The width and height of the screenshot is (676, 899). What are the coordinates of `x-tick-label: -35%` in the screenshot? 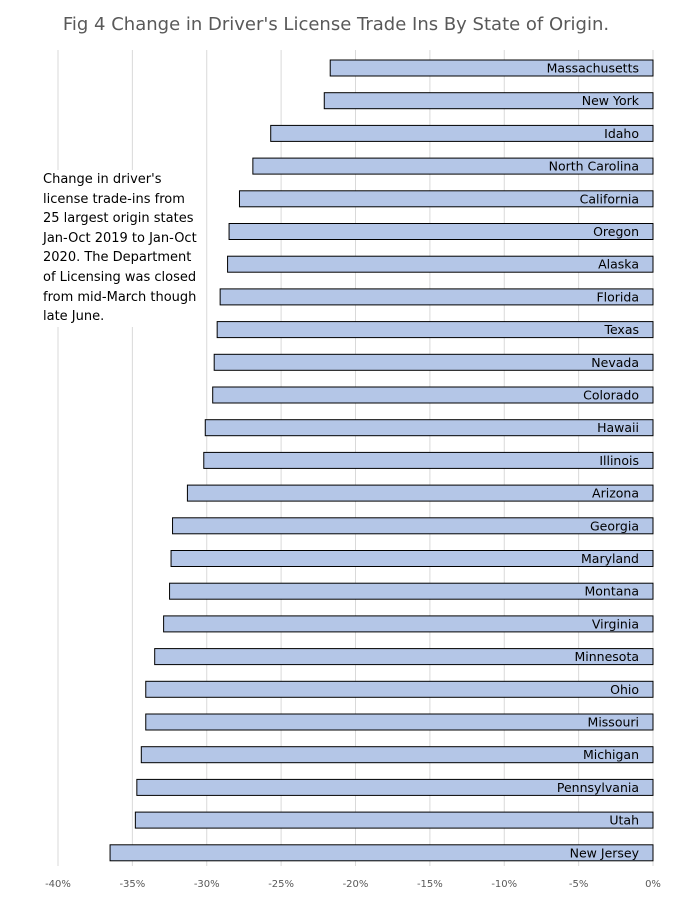 It's located at (132, 884).